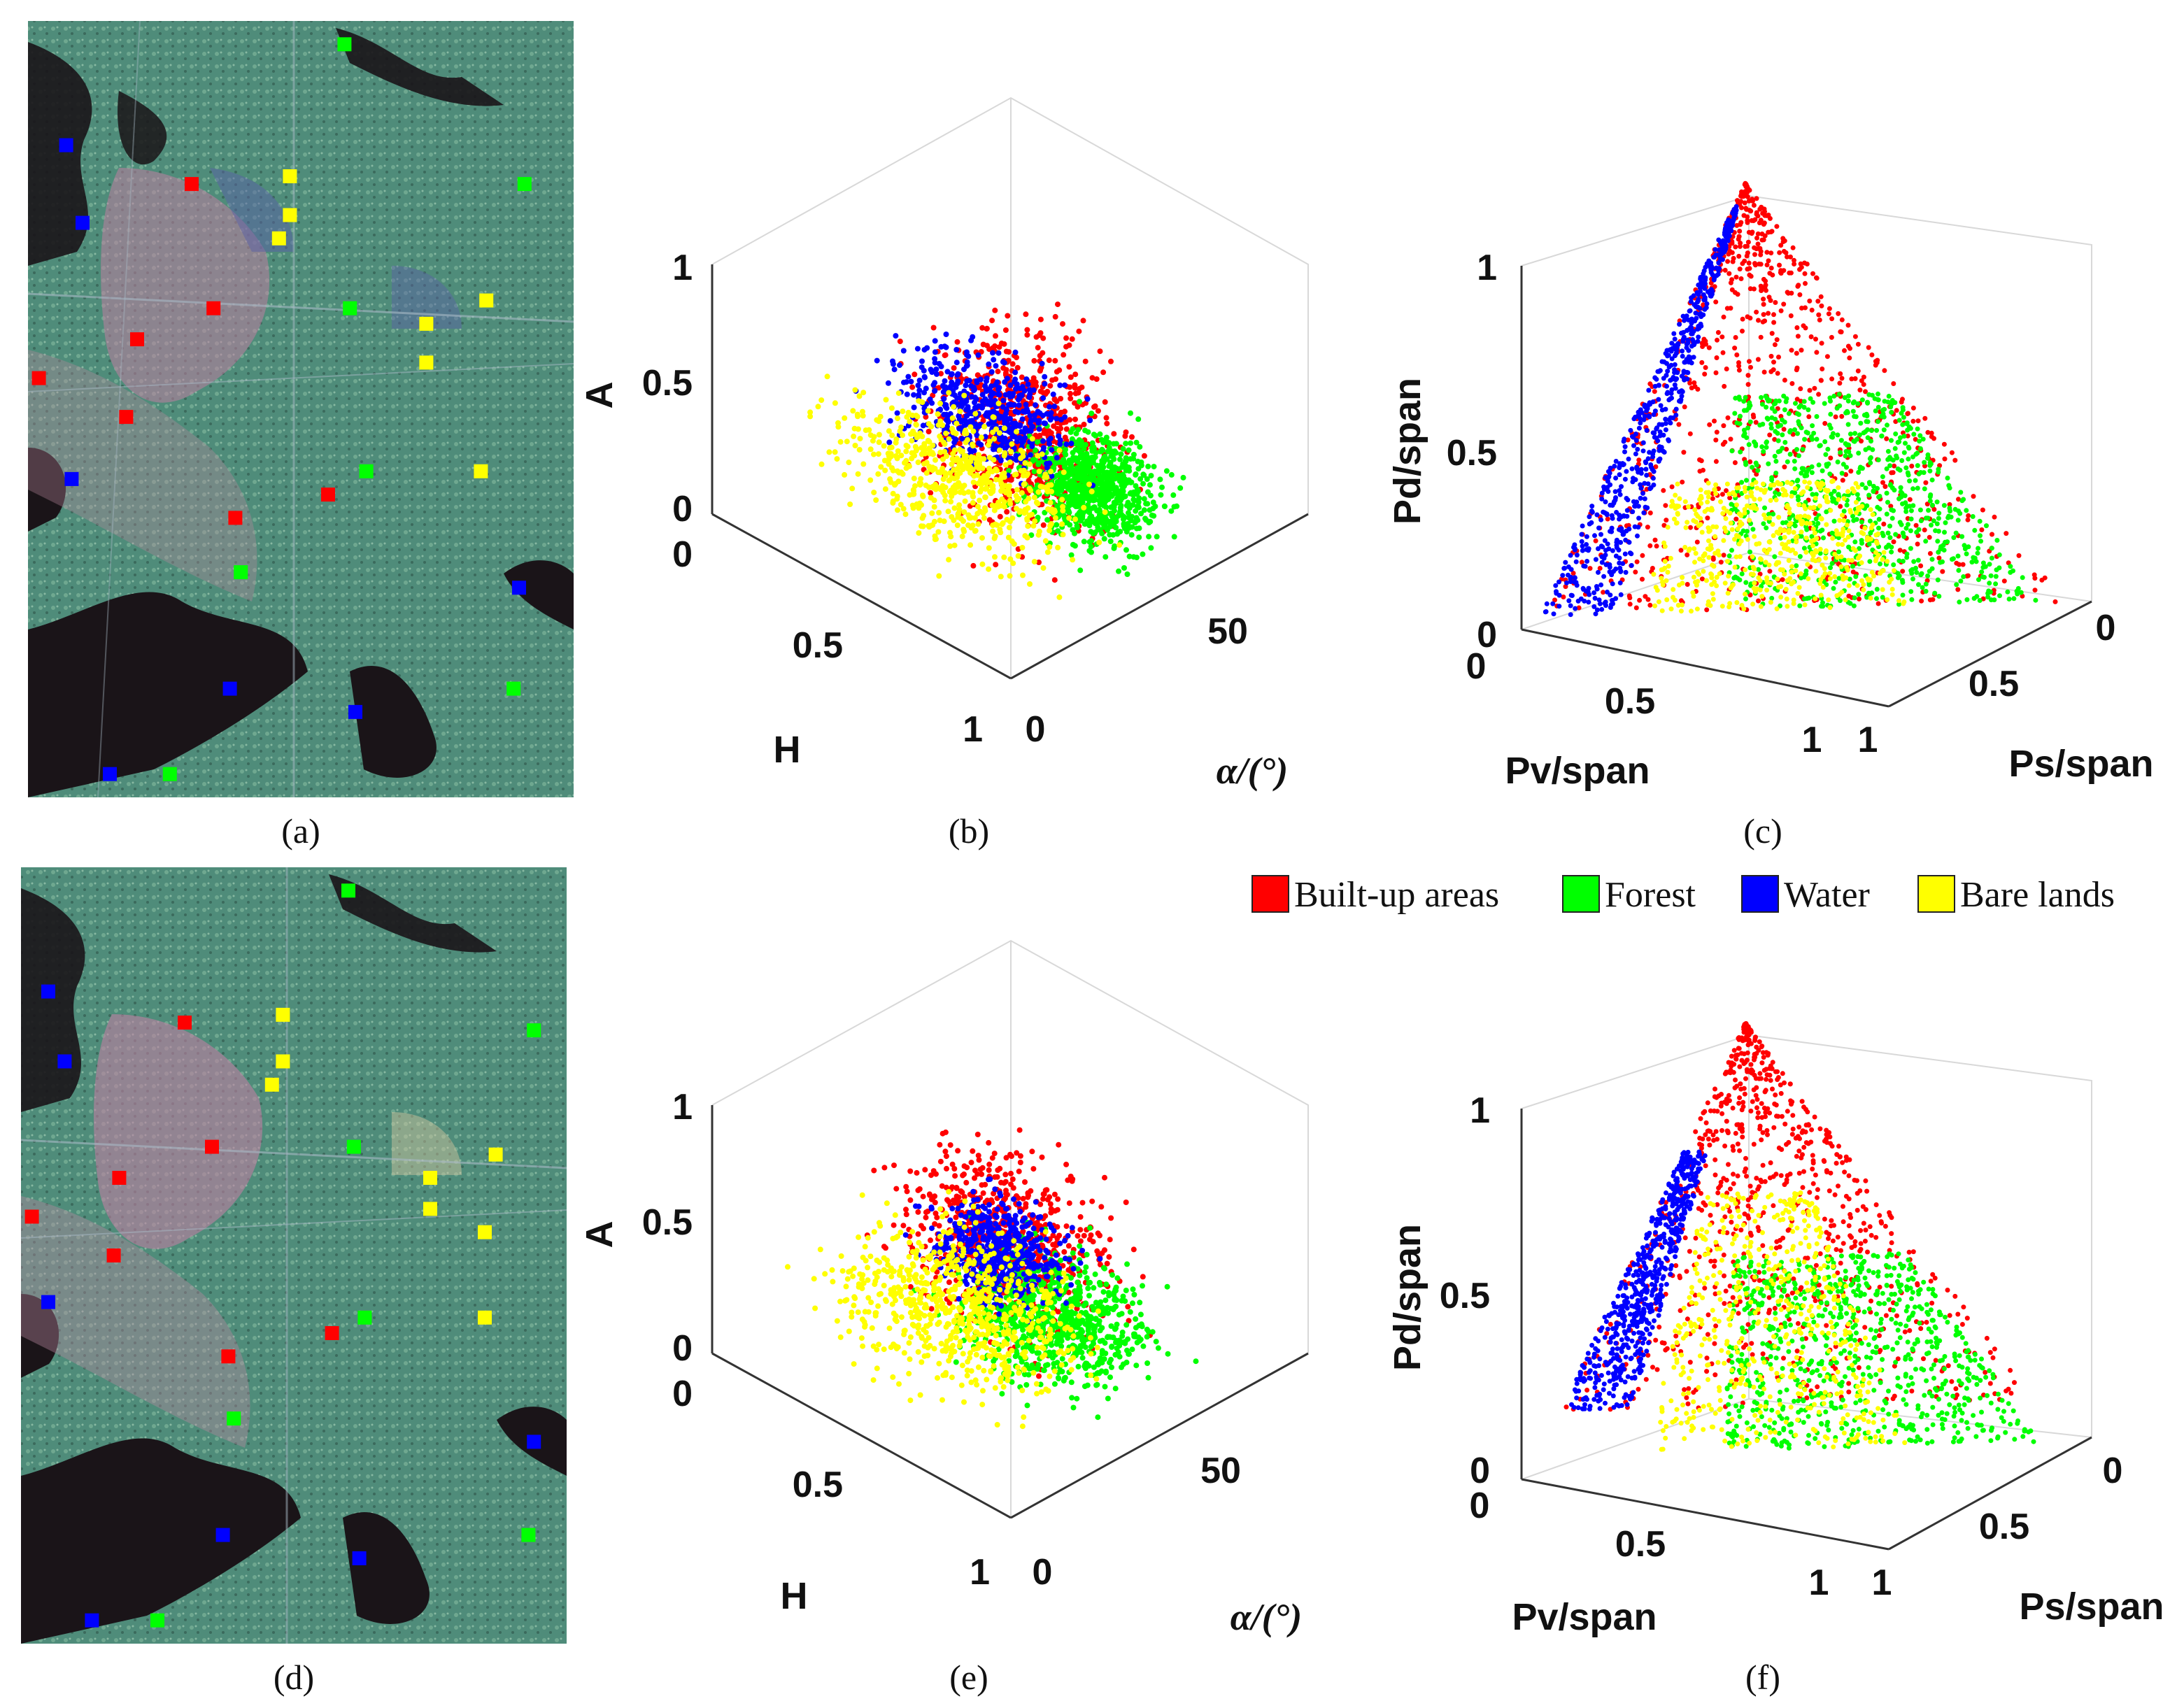 The height and width of the screenshot is (1708, 2170). I want to click on z-axis-label: A, so click(600, 395).